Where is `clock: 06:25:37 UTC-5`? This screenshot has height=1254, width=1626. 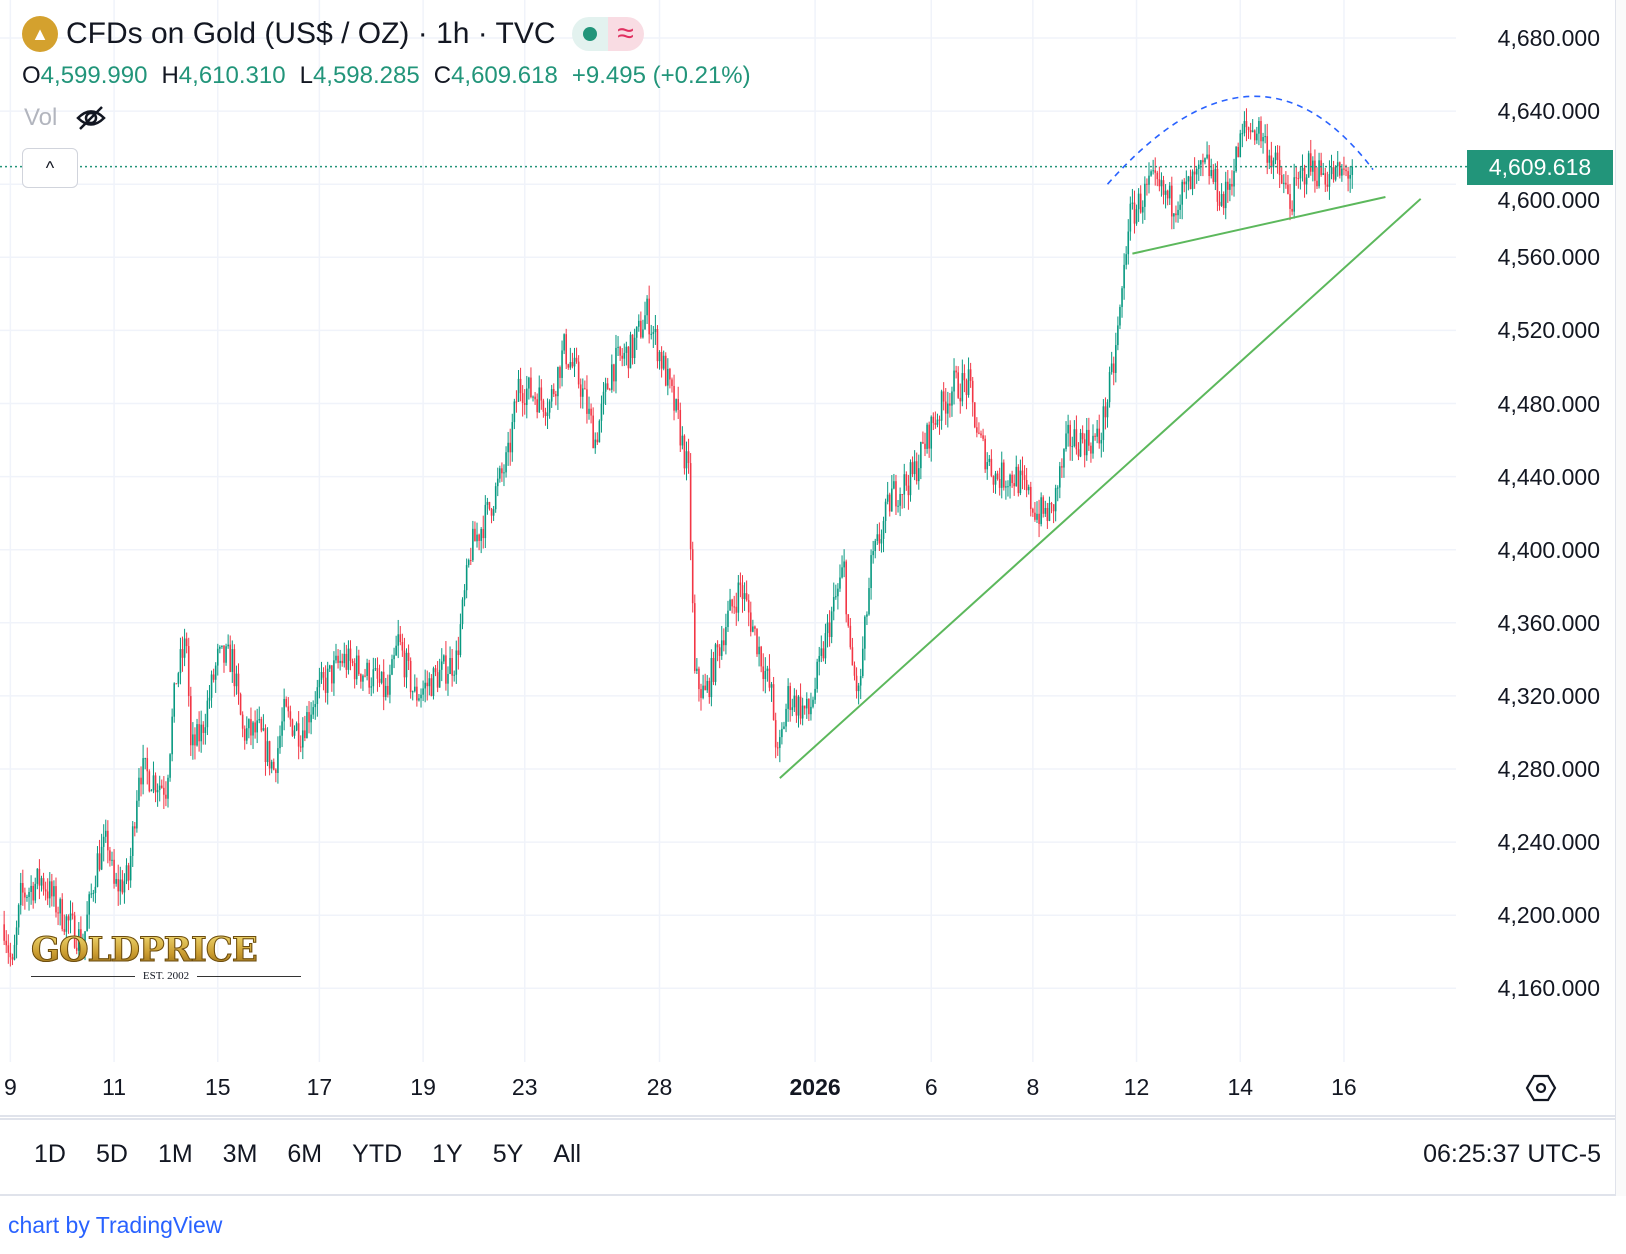 clock: 06:25:37 UTC-5 is located at coordinates (1512, 1154).